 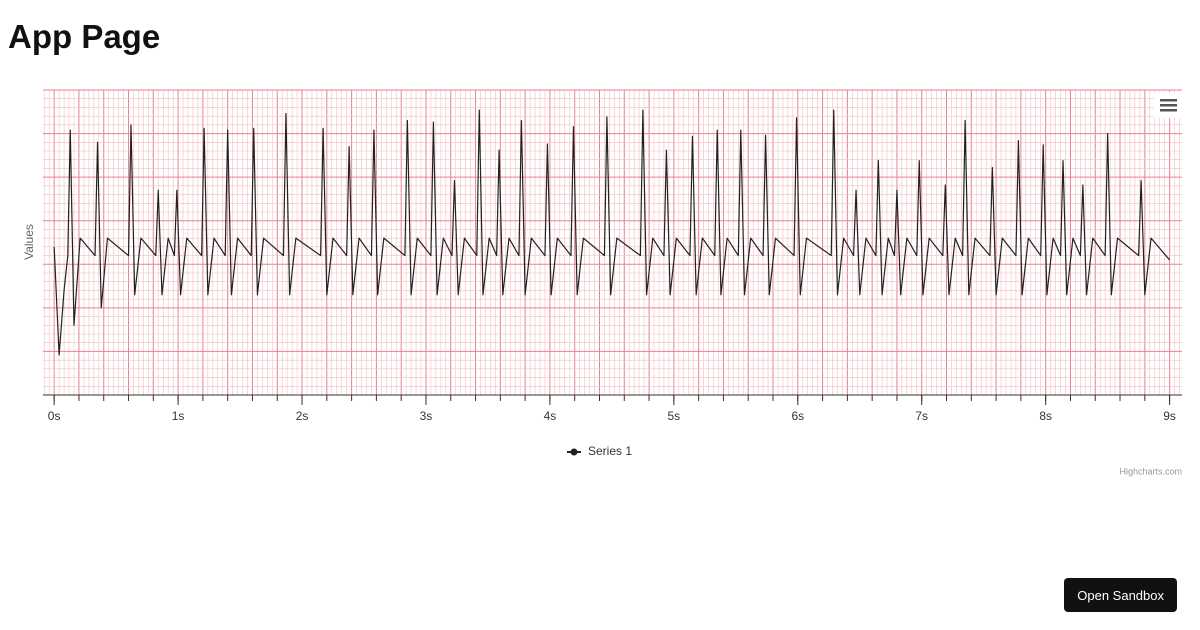 I want to click on page-title: App Page, so click(x=84, y=36).